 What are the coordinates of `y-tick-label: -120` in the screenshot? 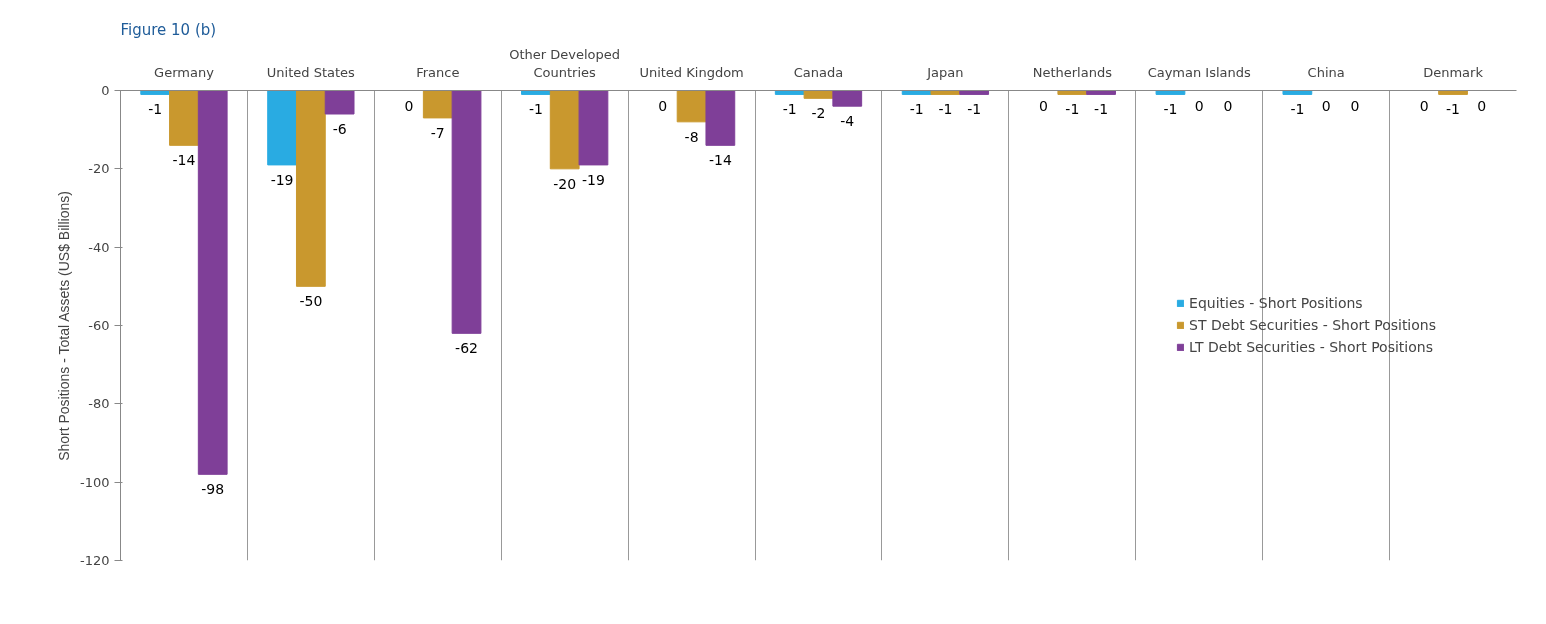 It's located at (95, 560).